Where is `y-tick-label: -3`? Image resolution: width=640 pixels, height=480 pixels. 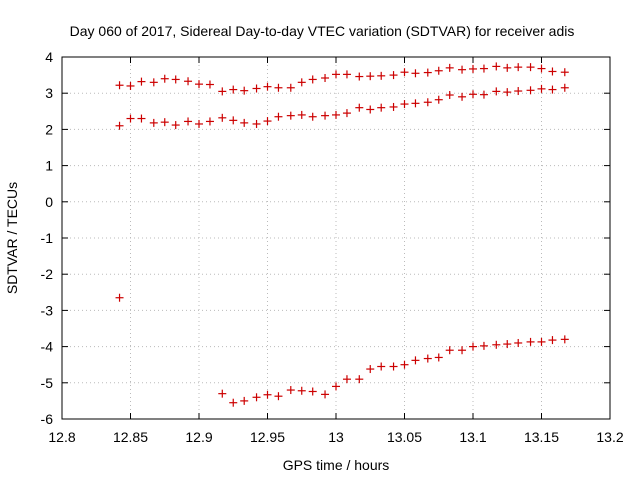 y-tick-label: -3 is located at coordinates (47, 310).